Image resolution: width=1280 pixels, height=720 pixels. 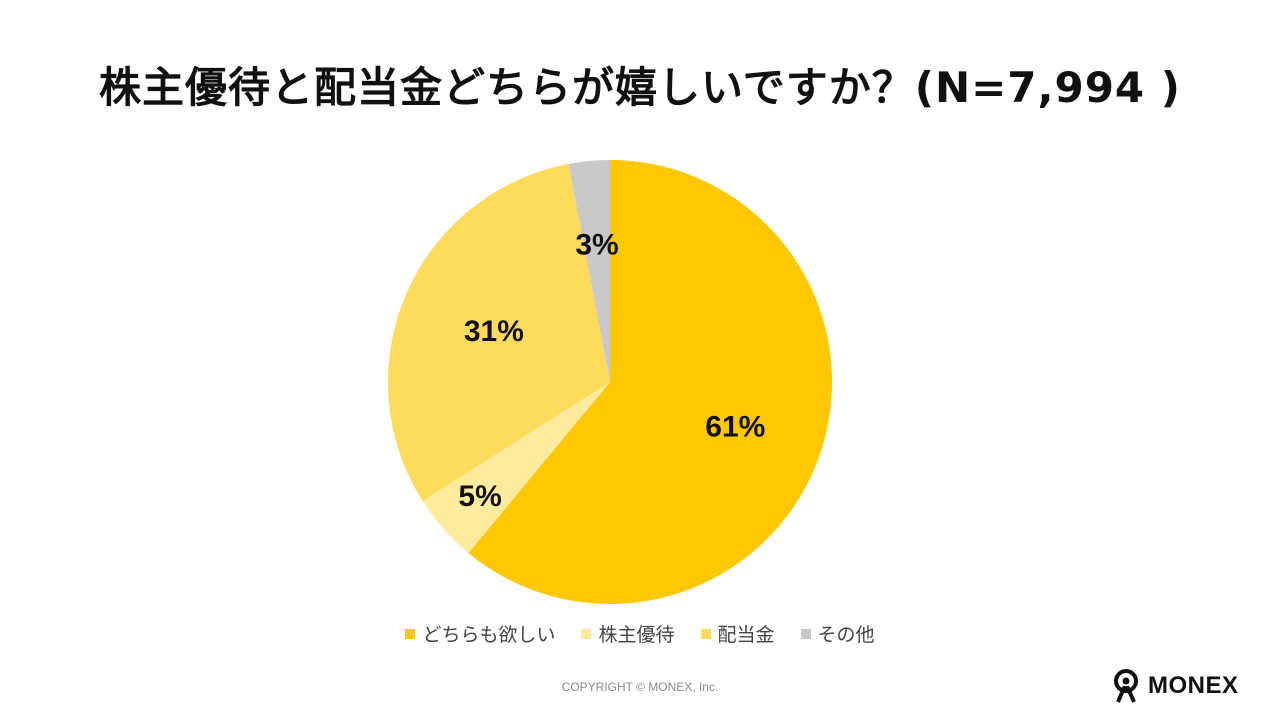 I want to click on slice-label-0: 61%, so click(x=735, y=427).